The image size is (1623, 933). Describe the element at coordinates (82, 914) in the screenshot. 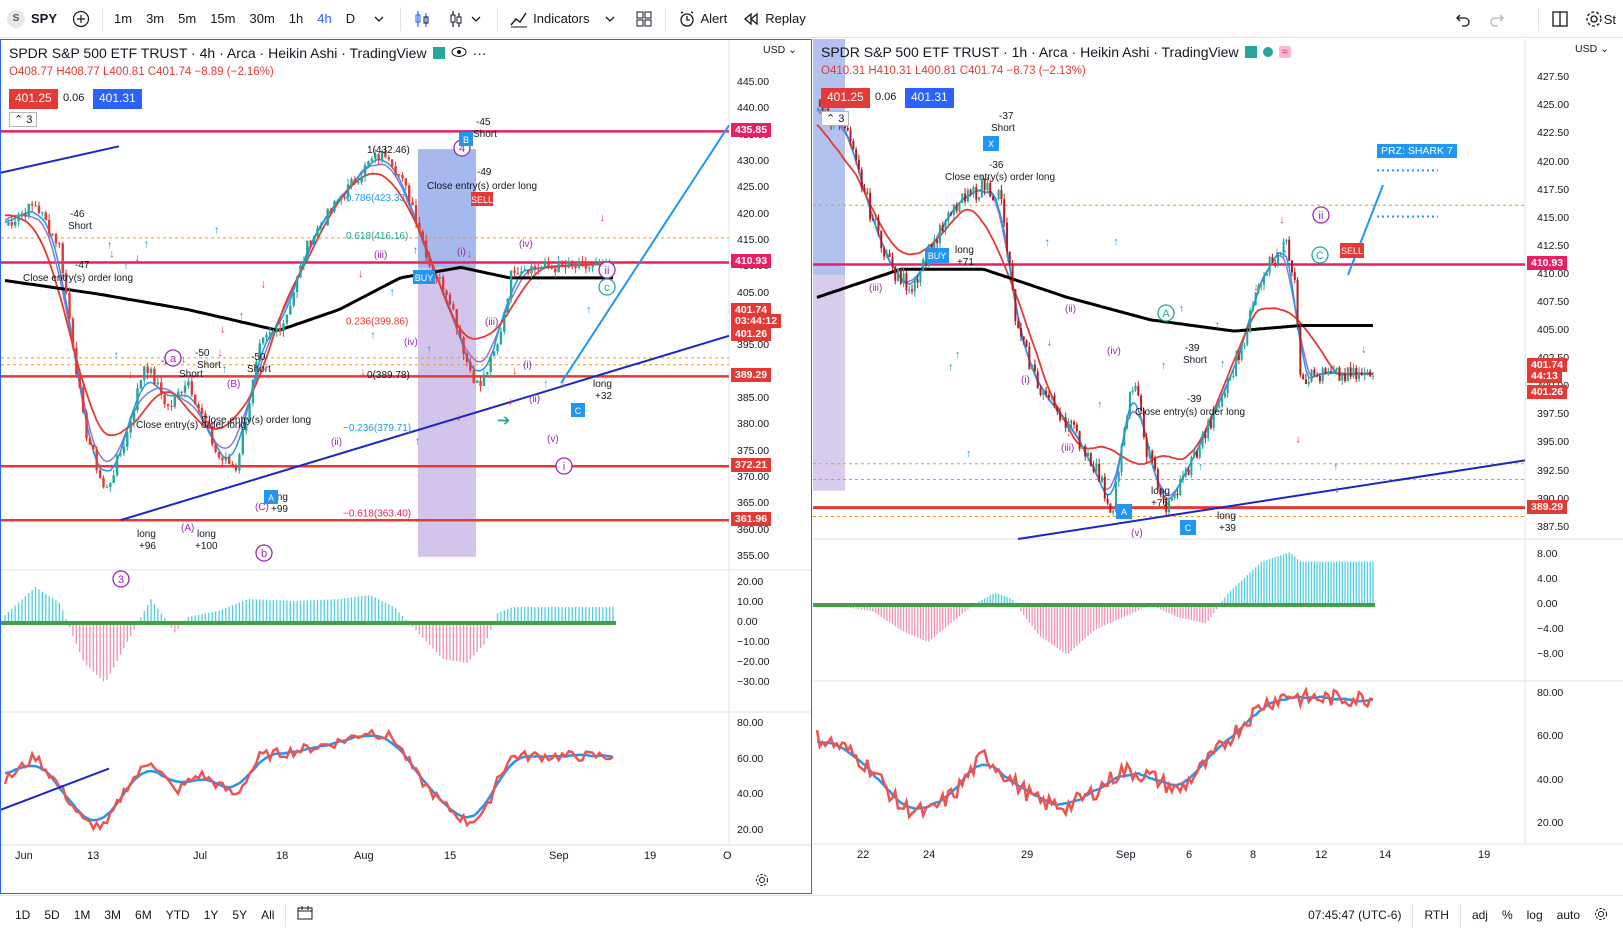

I see `range-1m: 1M` at that location.